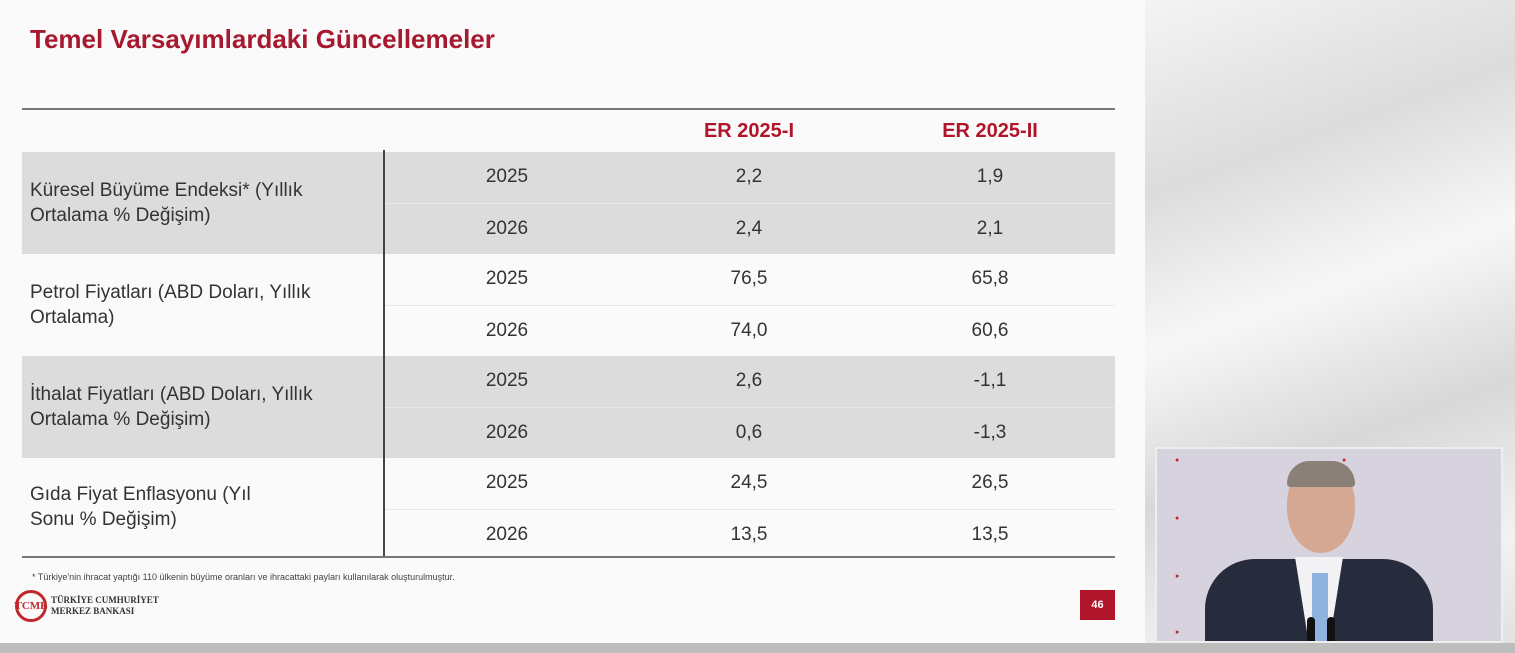 The height and width of the screenshot is (653, 1515). Describe the element at coordinates (990, 176) in the screenshot. I see `value-cell: 1,9` at that location.